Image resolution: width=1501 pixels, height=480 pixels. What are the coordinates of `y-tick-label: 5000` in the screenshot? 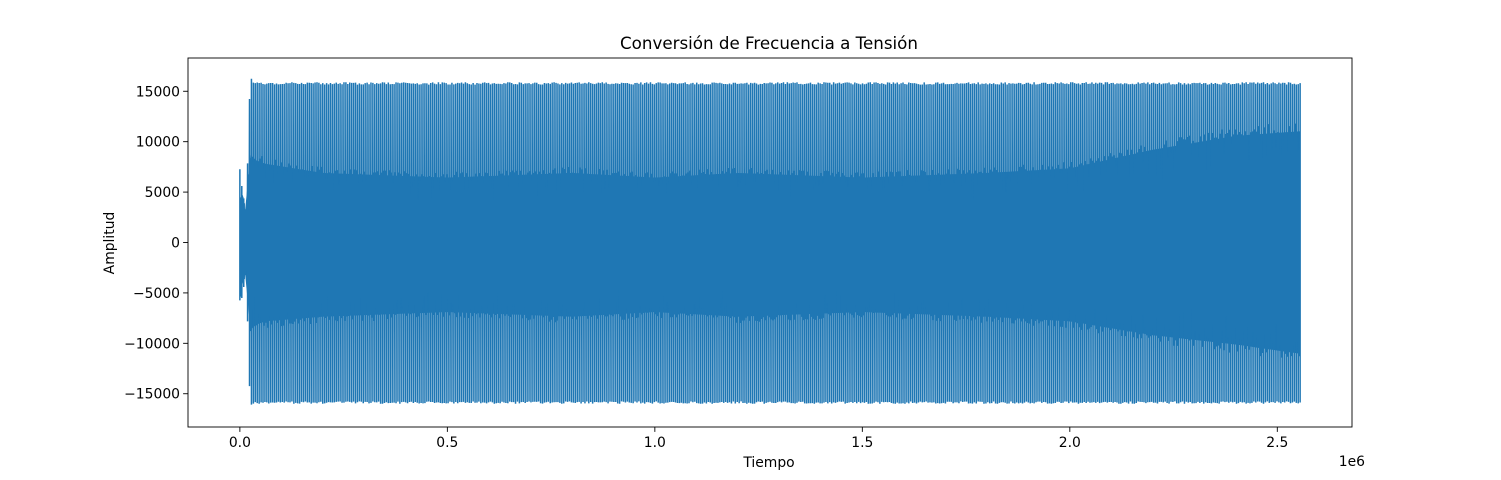 It's located at (162, 193).